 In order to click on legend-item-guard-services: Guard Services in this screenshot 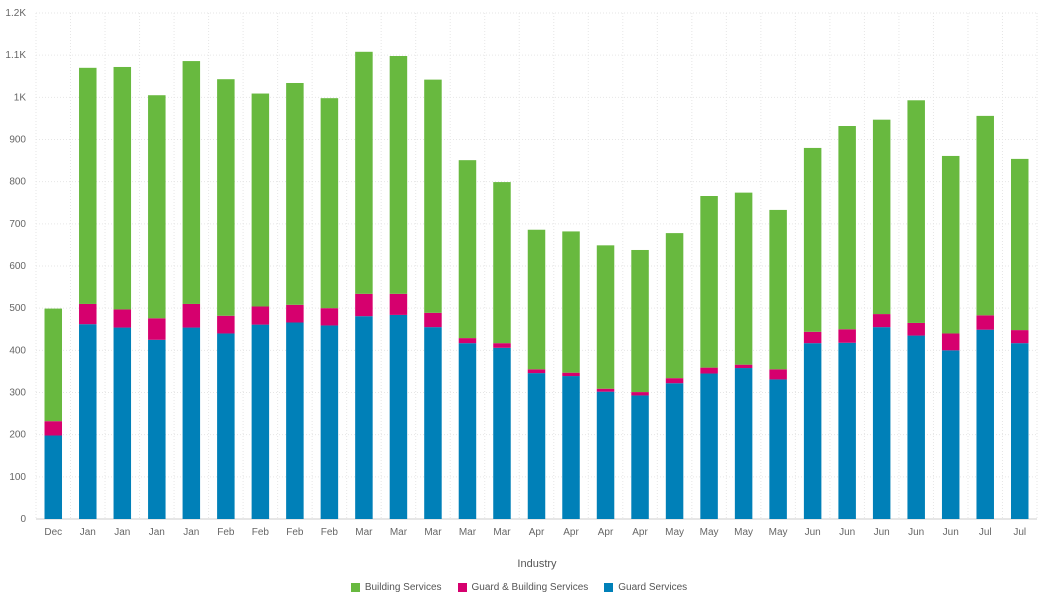, I will do `click(645, 587)`.